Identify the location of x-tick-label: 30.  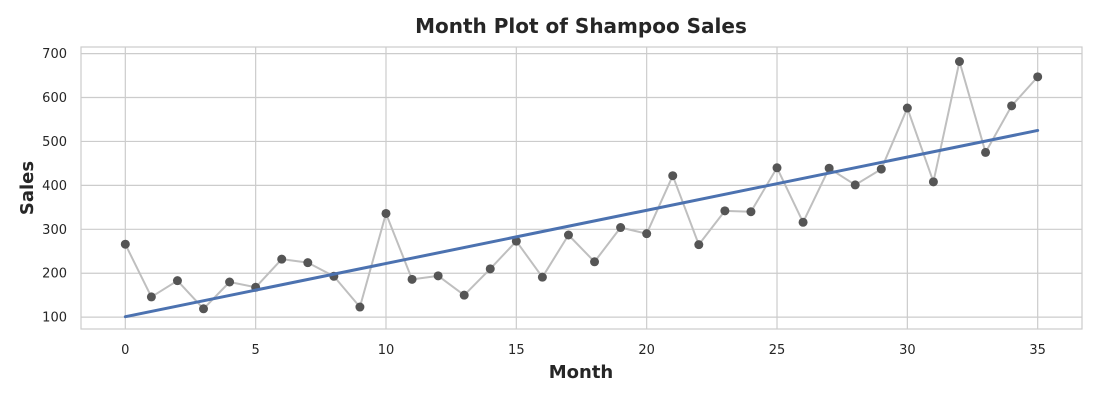
(907, 350).